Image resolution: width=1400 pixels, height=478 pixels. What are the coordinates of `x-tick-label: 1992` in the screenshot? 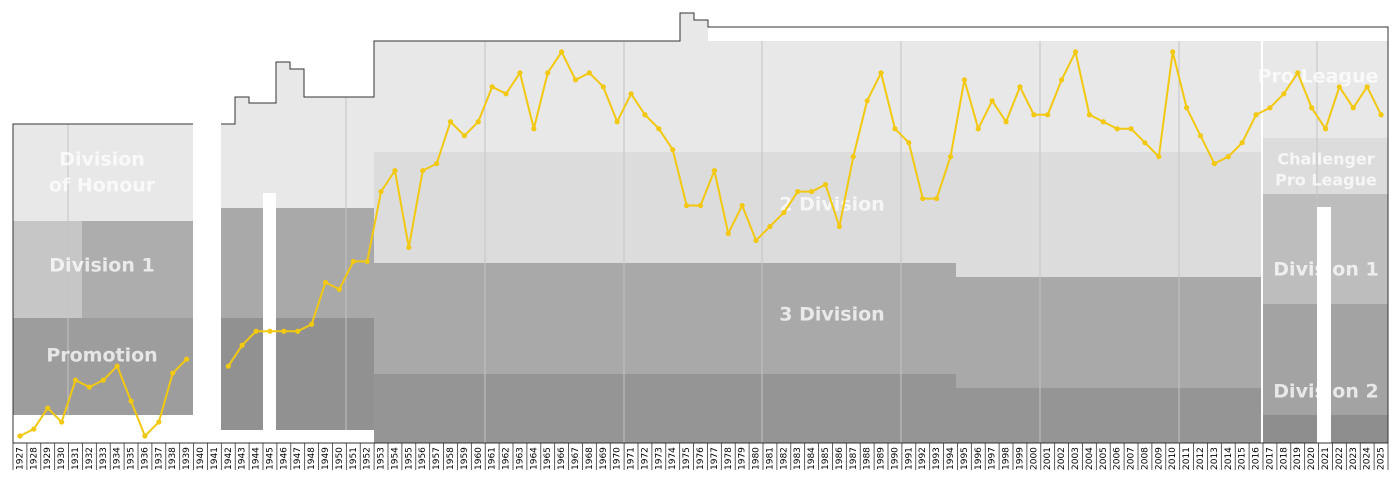 It's located at (923, 458).